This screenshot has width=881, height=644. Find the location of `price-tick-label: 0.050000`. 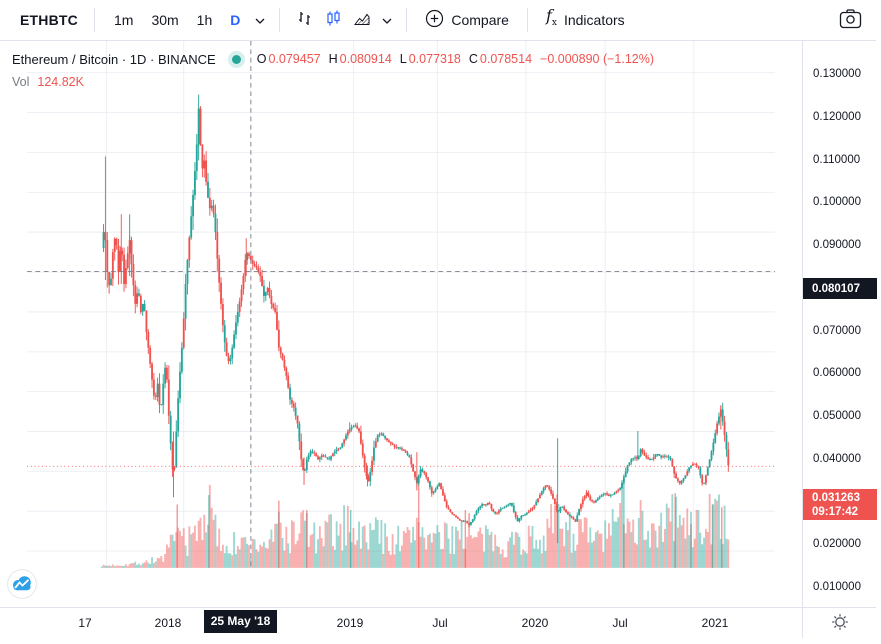

price-tick-label: 0.050000 is located at coordinates (837, 416).